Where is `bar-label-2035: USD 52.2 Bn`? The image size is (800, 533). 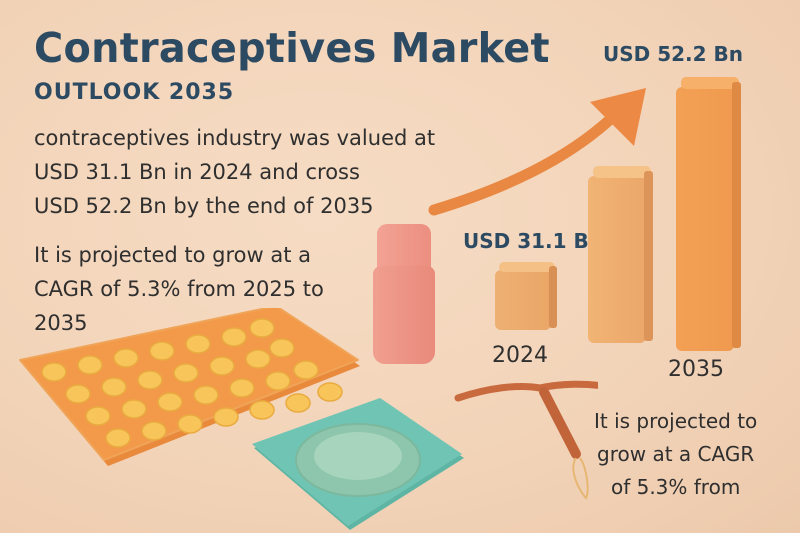 bar-label-2035: USD 52.2 Bn is located at coordinates (673, 54).